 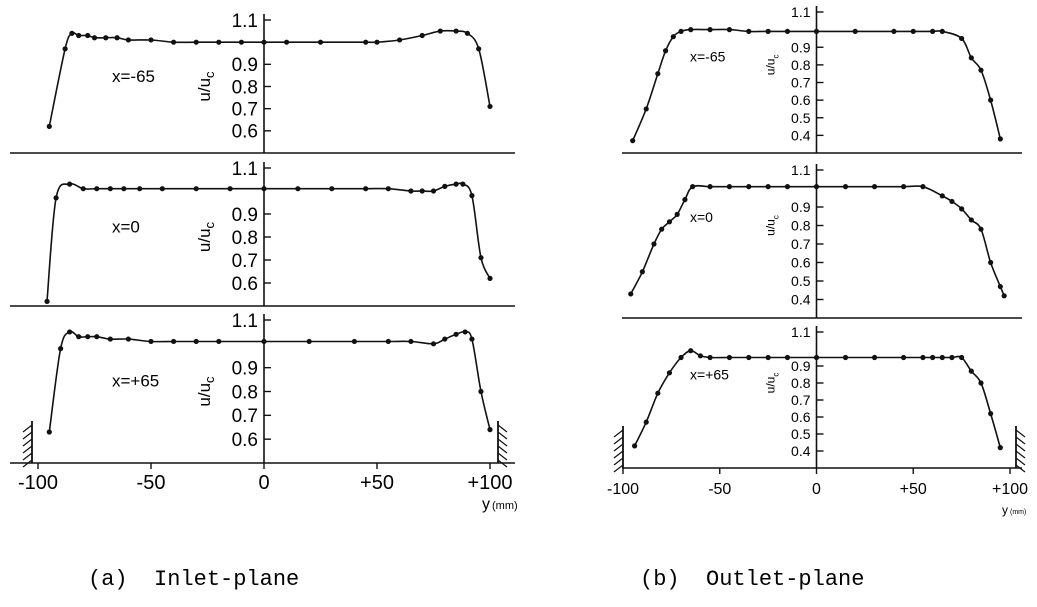 What do you see at coordinates (816, 489) in the screenshot?
I see `x-tick-label: 0` at bounding box center [816, 489].